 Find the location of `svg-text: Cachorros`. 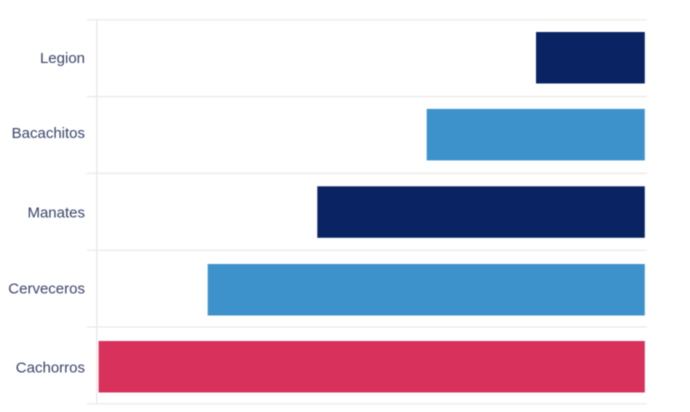

svg-text: Cachorros is located at coordinates (50, 368).